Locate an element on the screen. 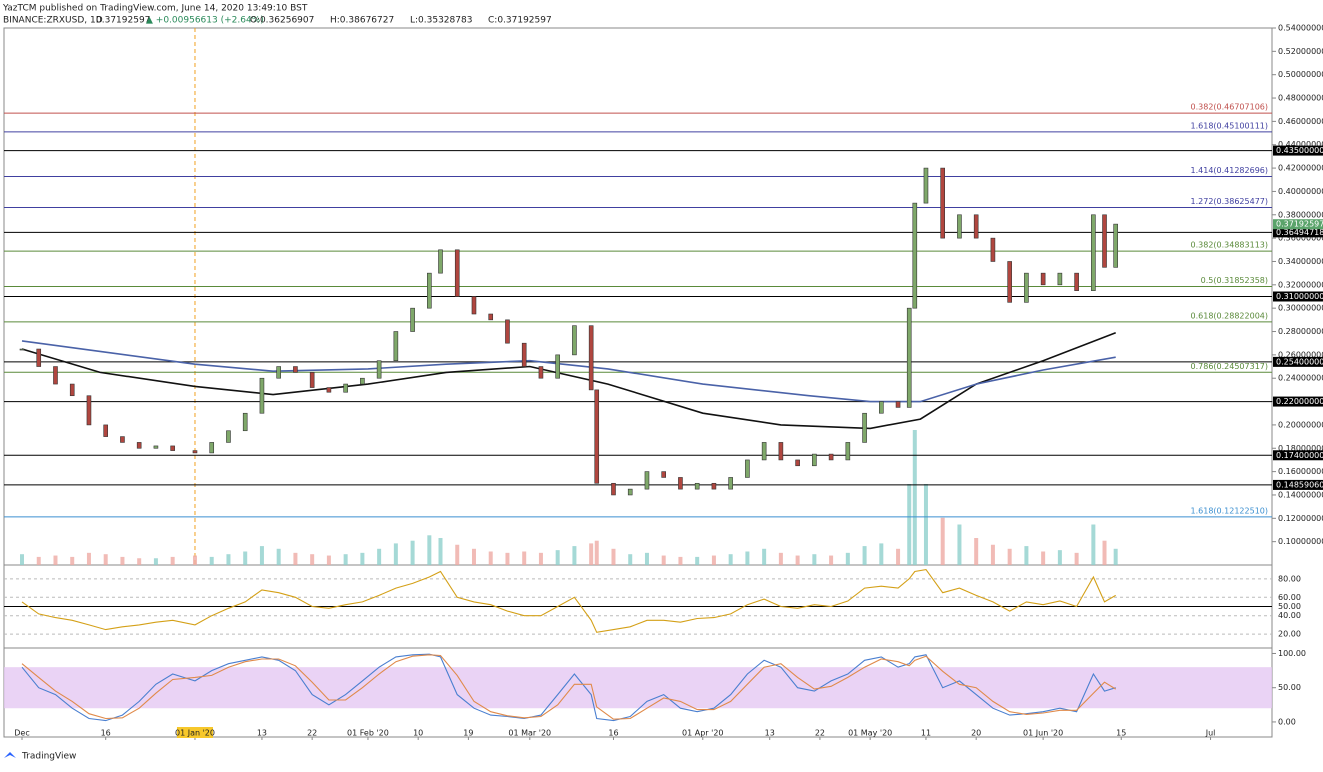 This screenshot has width=1323, height=772. stoch-tick-label: 100.00 is located at coordinates (1292, 653).